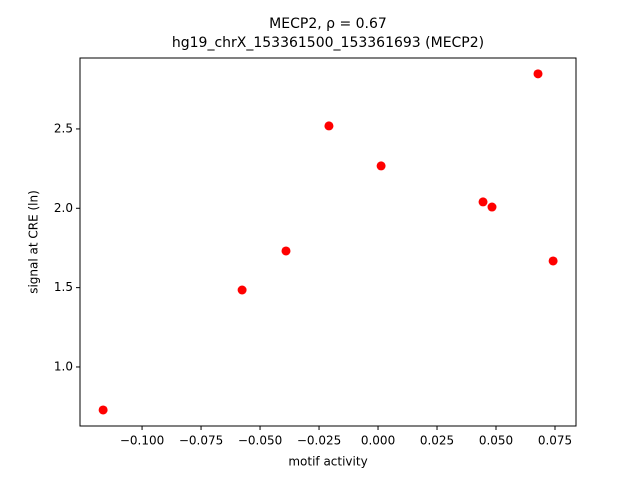 The height and width of the screenshot is (480, 640). Describe the element at coordinates (260, 441) in the screenshot. I see `x-tick-label: −0.050` at that location.